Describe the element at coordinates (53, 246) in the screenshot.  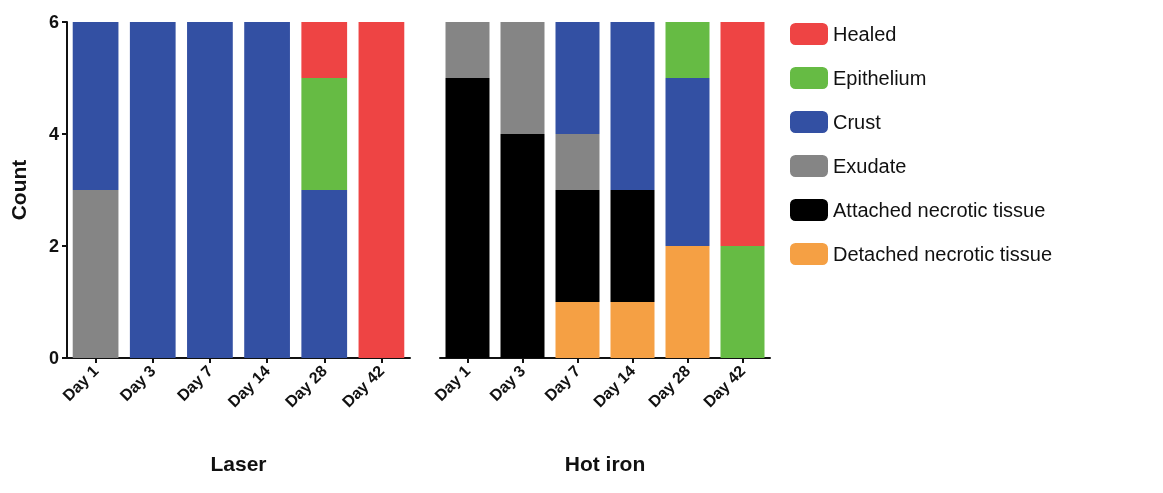
I see `y-tick-label: 2` at that location.